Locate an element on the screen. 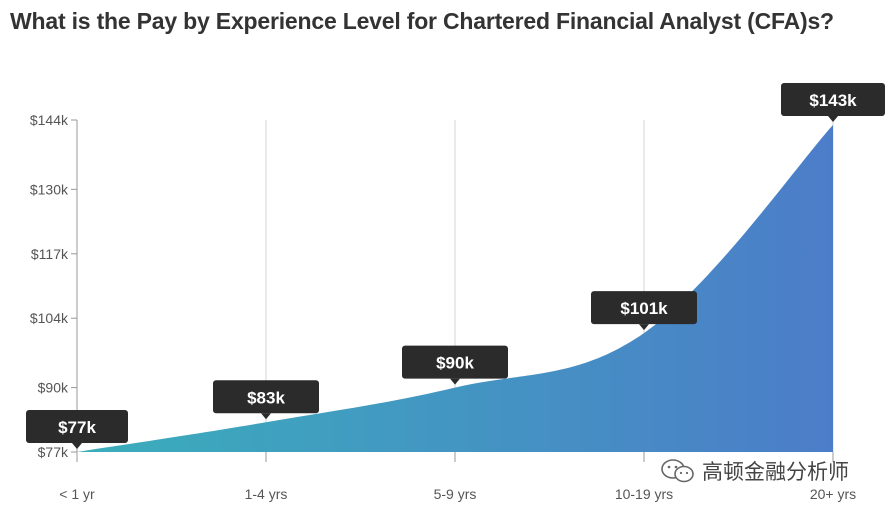  data-label-text: $77k is located at coordinates (77, 427).